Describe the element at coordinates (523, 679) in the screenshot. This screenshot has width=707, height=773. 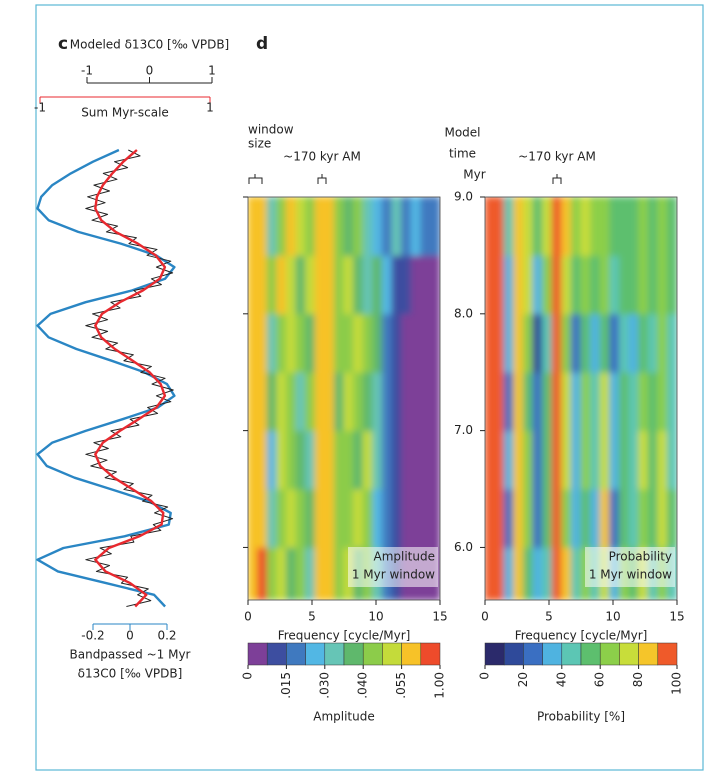
I see `colorbar-tick-label: 20` at that location.